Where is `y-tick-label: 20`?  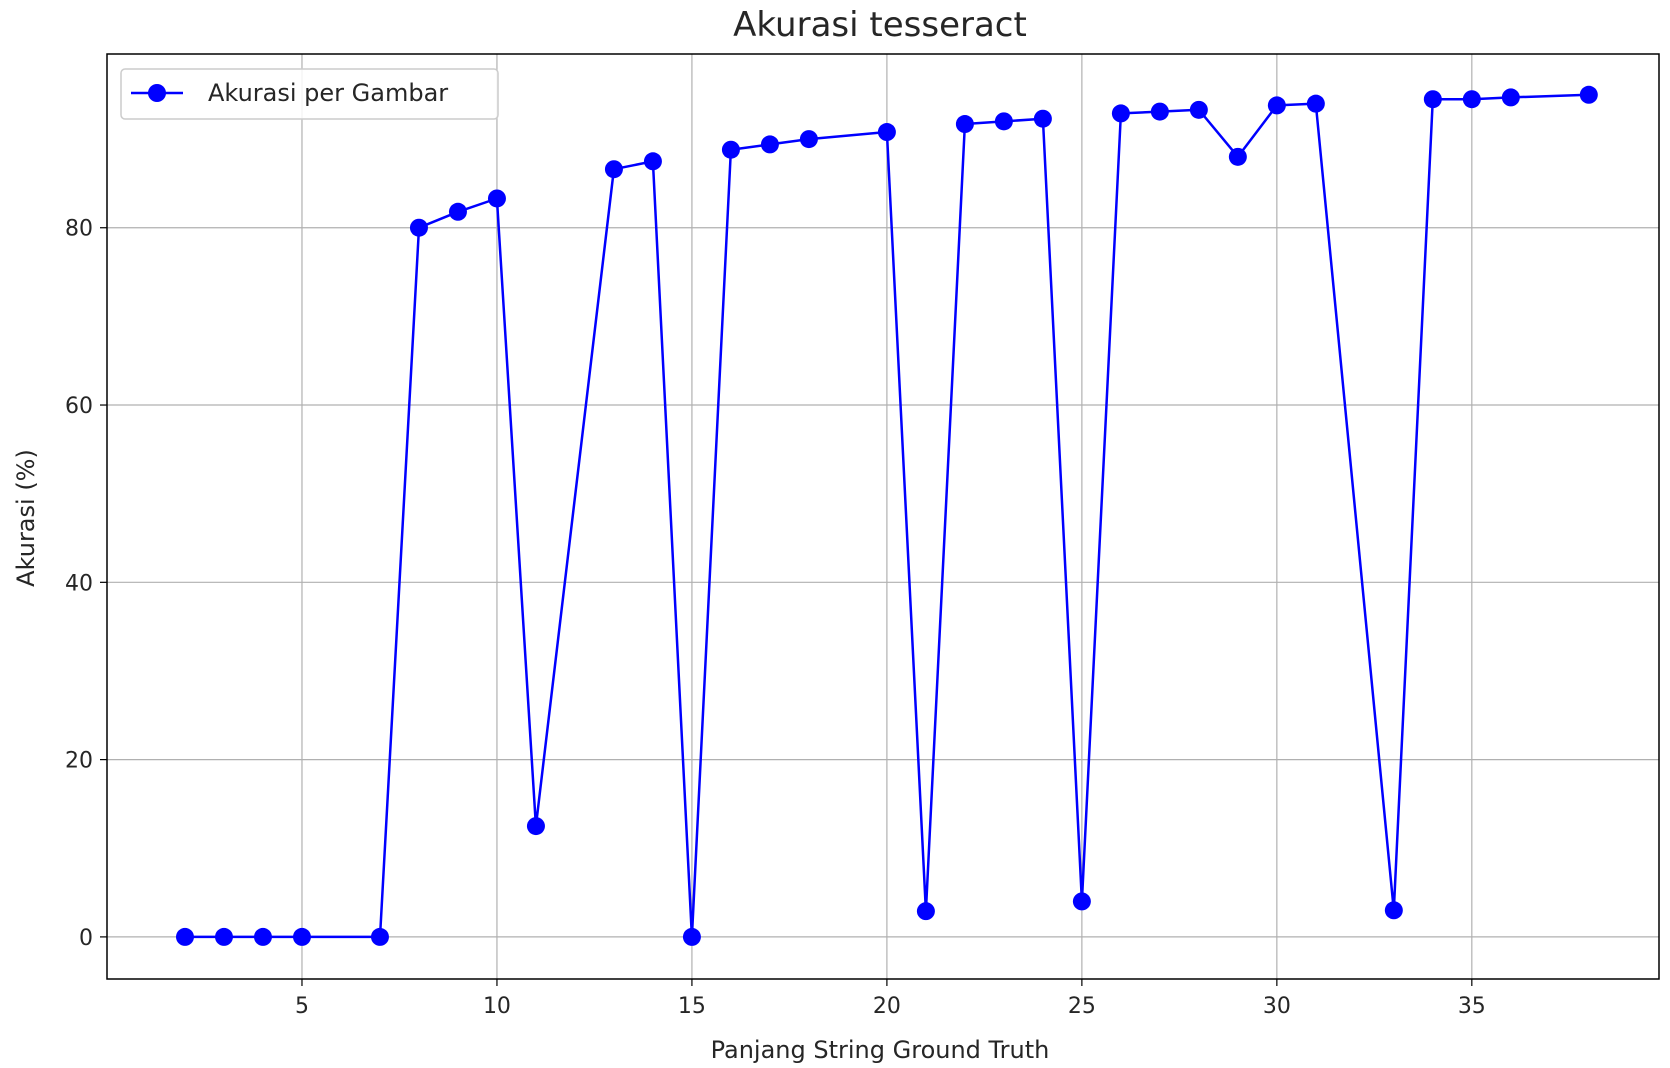 y-tick-label: 20 is located at coordinates (79, 761).